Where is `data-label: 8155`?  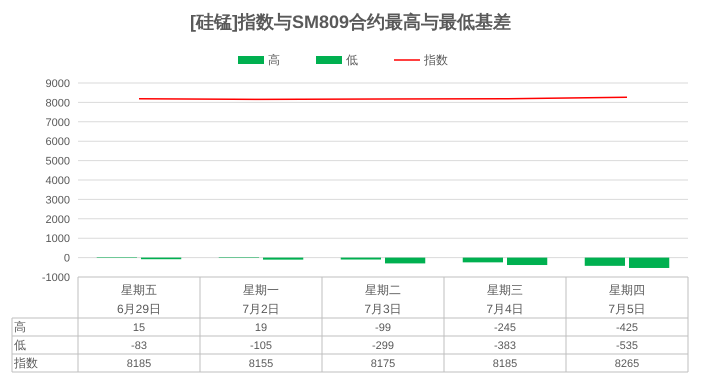 data-label: 8155 is located at coordinates (261, 364).